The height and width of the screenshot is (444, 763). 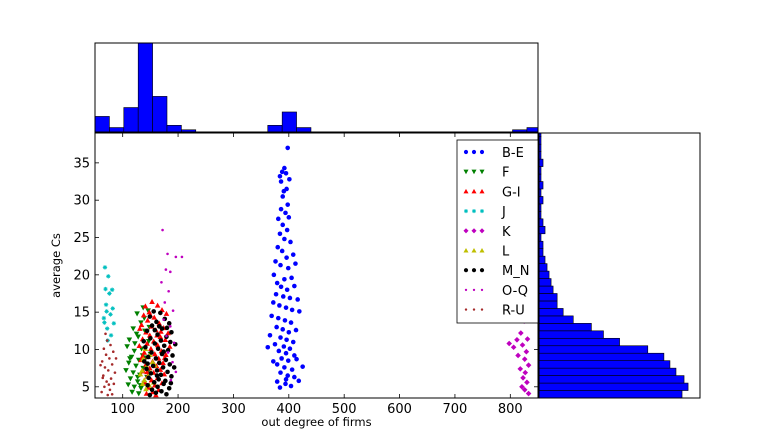 What do you see at coordinates (513, 311) in the screenshot?
I see `legend-label: R-U` at bounding box center [513, 311].